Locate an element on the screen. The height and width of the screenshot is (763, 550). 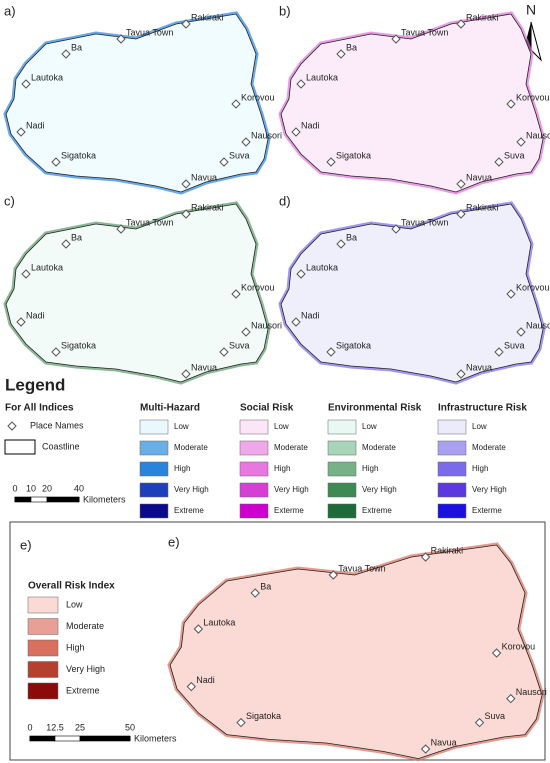
index-title: Infrastructure Risk is located at coordinates (482, 408).